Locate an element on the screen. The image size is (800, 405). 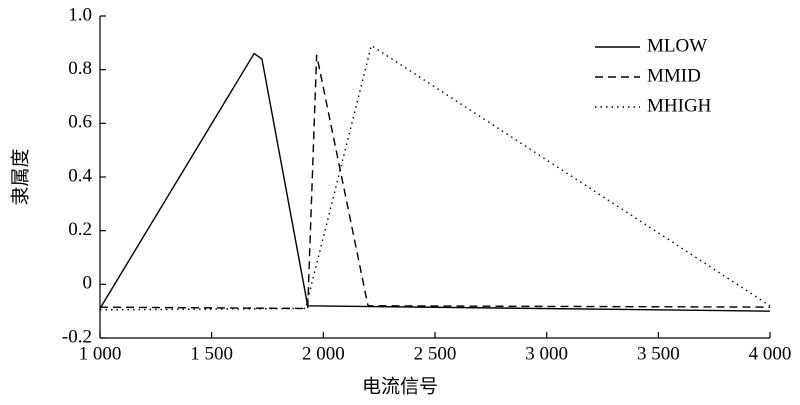
y-tick-label: 0.8 is located at coordinates (80, 68).